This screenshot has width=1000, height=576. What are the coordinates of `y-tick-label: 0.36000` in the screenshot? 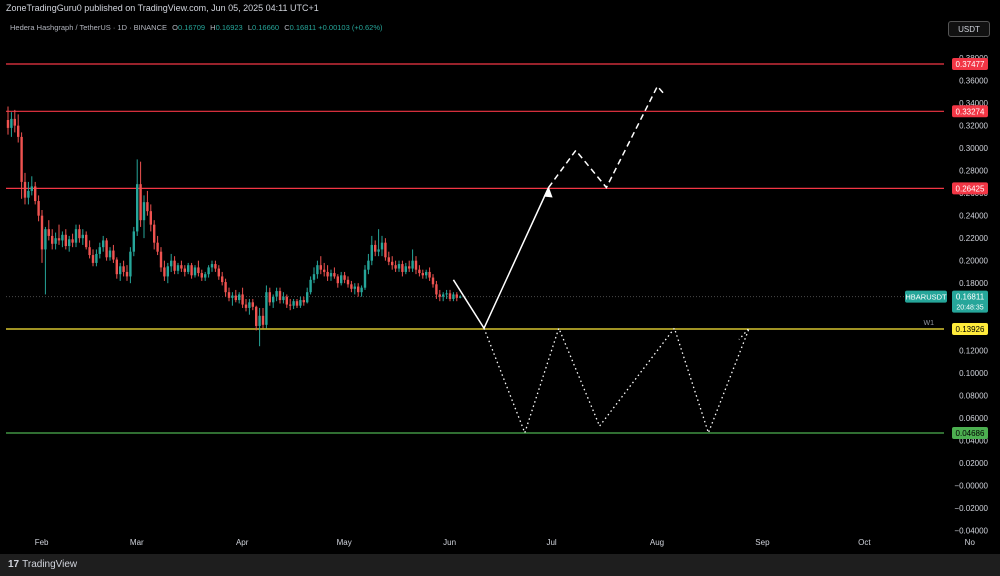 It's located at (973, 81).